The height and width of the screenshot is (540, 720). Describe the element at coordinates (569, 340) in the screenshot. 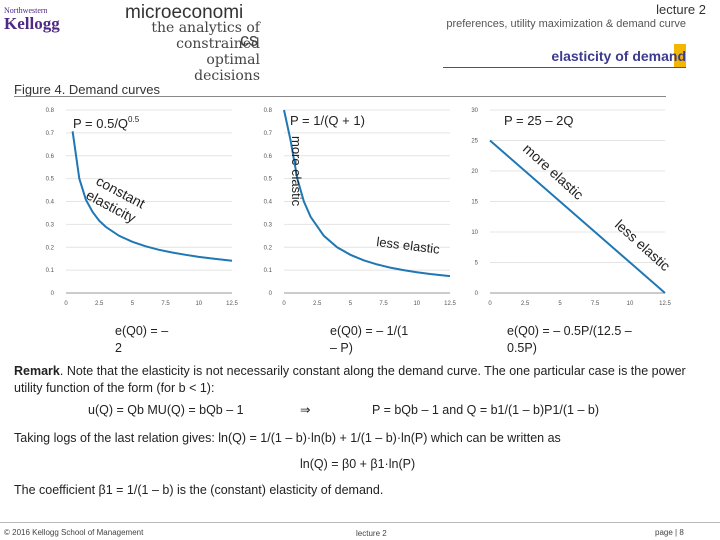

I see `equation-elasticity-3: e(Q0) = – 0.5P/(12.5 – 0.5P)` at that location.